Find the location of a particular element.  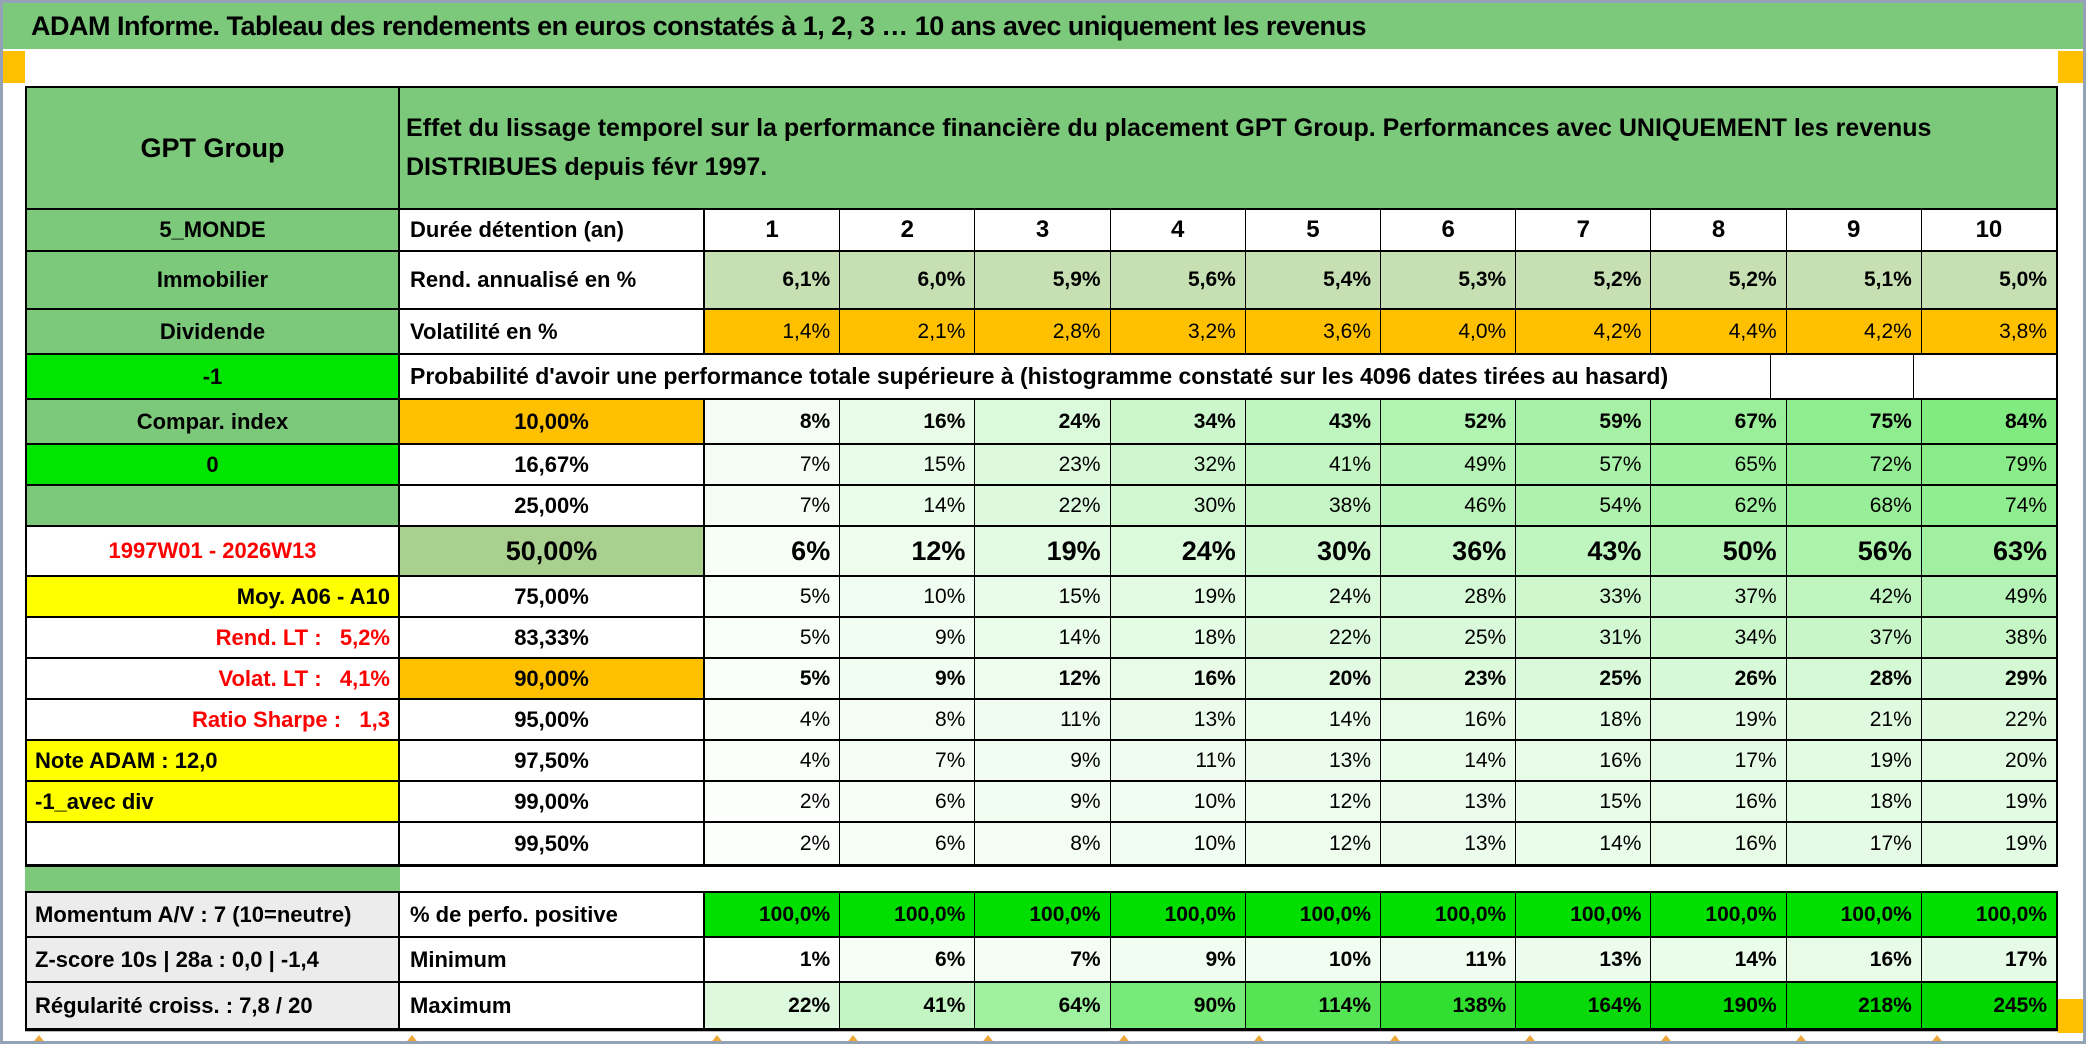

value-cell: 57% is located at coordinates (1584, 464).